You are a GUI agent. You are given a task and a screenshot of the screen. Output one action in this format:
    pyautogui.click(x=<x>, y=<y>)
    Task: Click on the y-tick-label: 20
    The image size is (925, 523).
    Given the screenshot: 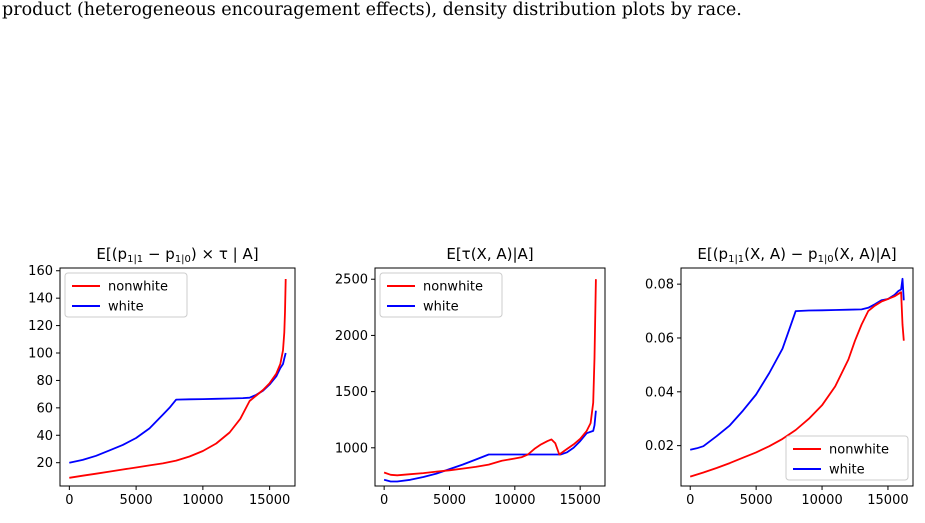 What is the action you would take?
    pyautogui.click(x=44, y=463)
    